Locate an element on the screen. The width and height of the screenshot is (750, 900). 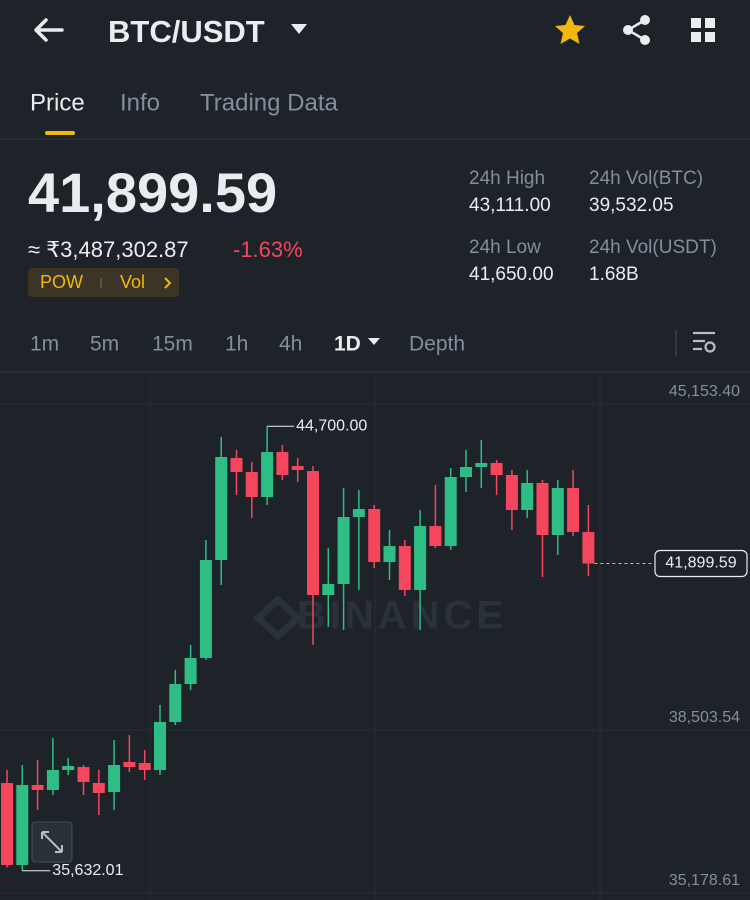
back-icon is located at coordinates (49, 30).